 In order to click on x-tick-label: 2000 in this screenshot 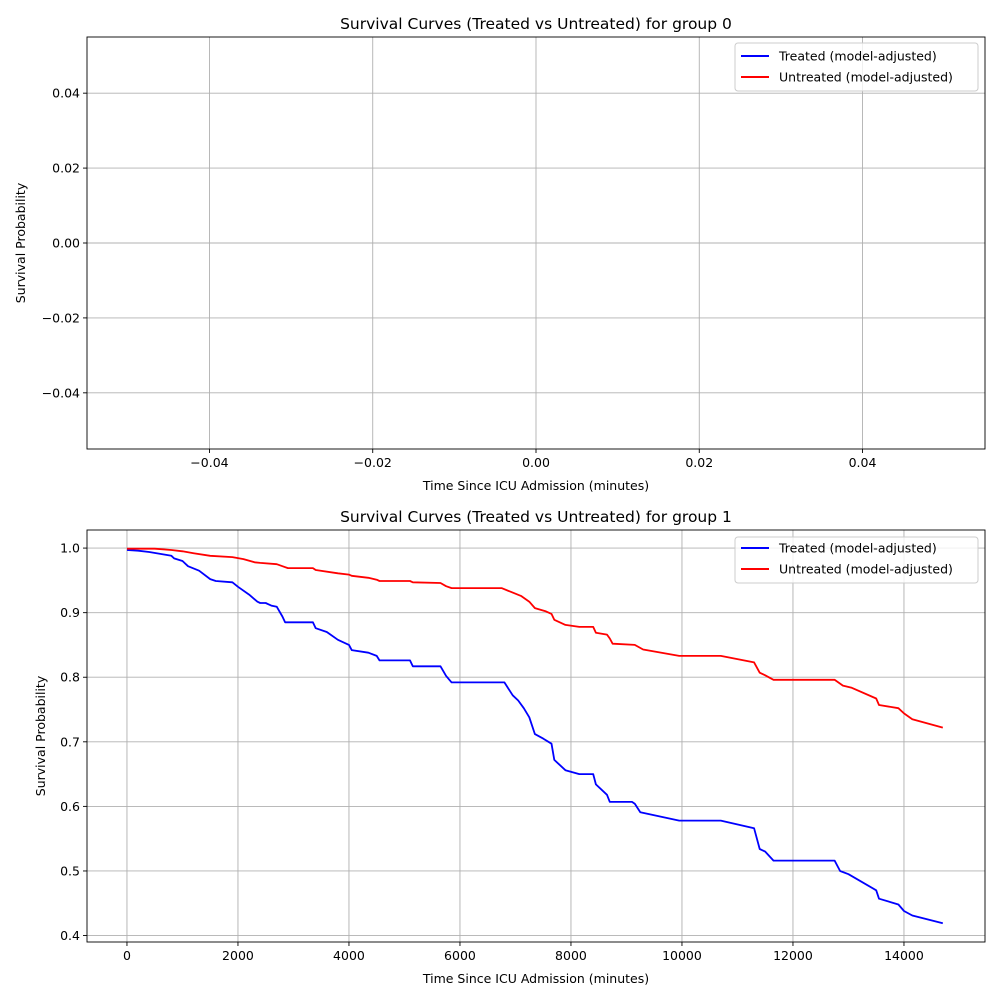, I will do `click(238, 955)`.